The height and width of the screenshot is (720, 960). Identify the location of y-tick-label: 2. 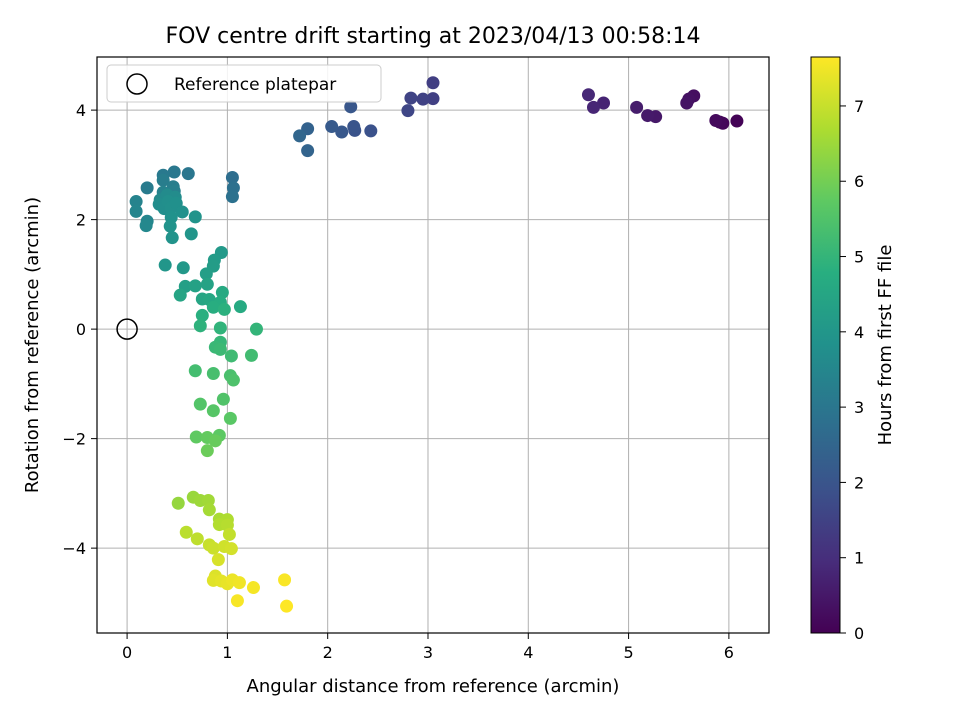
(81, 220).